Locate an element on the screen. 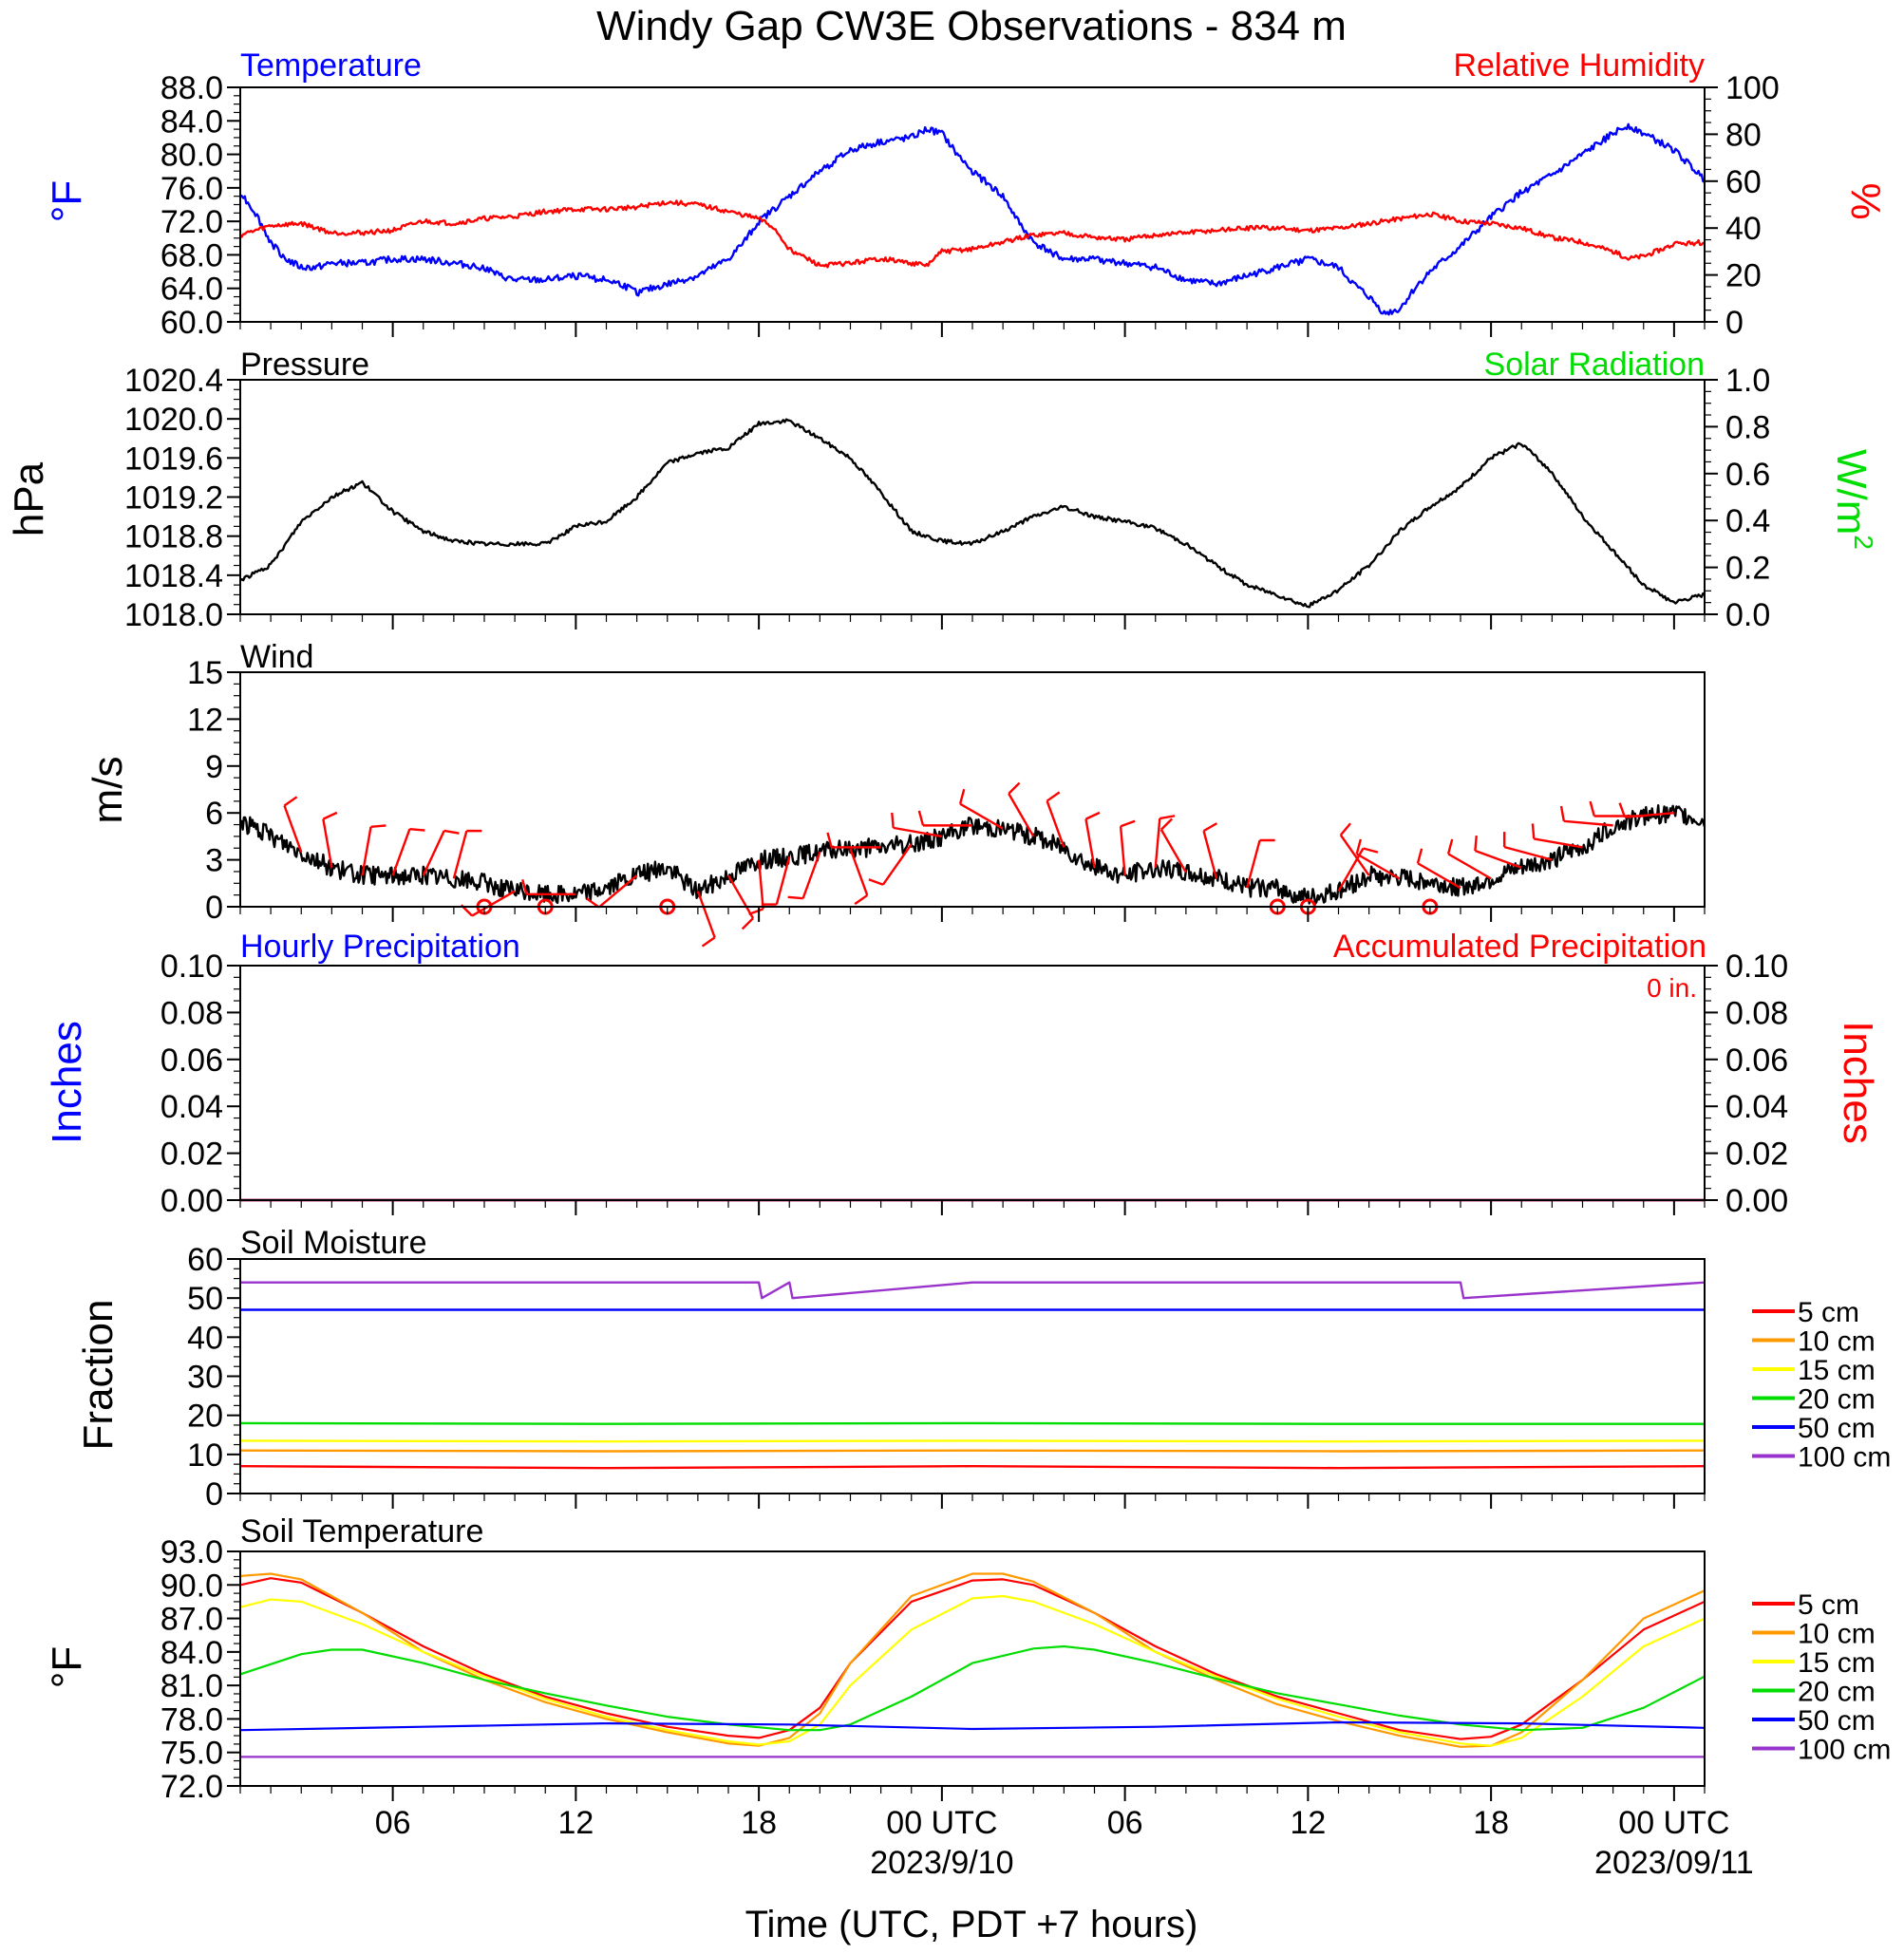 The height and width of the screenshot is (1954, 1904). accum-precip-unit: Inches is located at coordinates (1858, 1082).